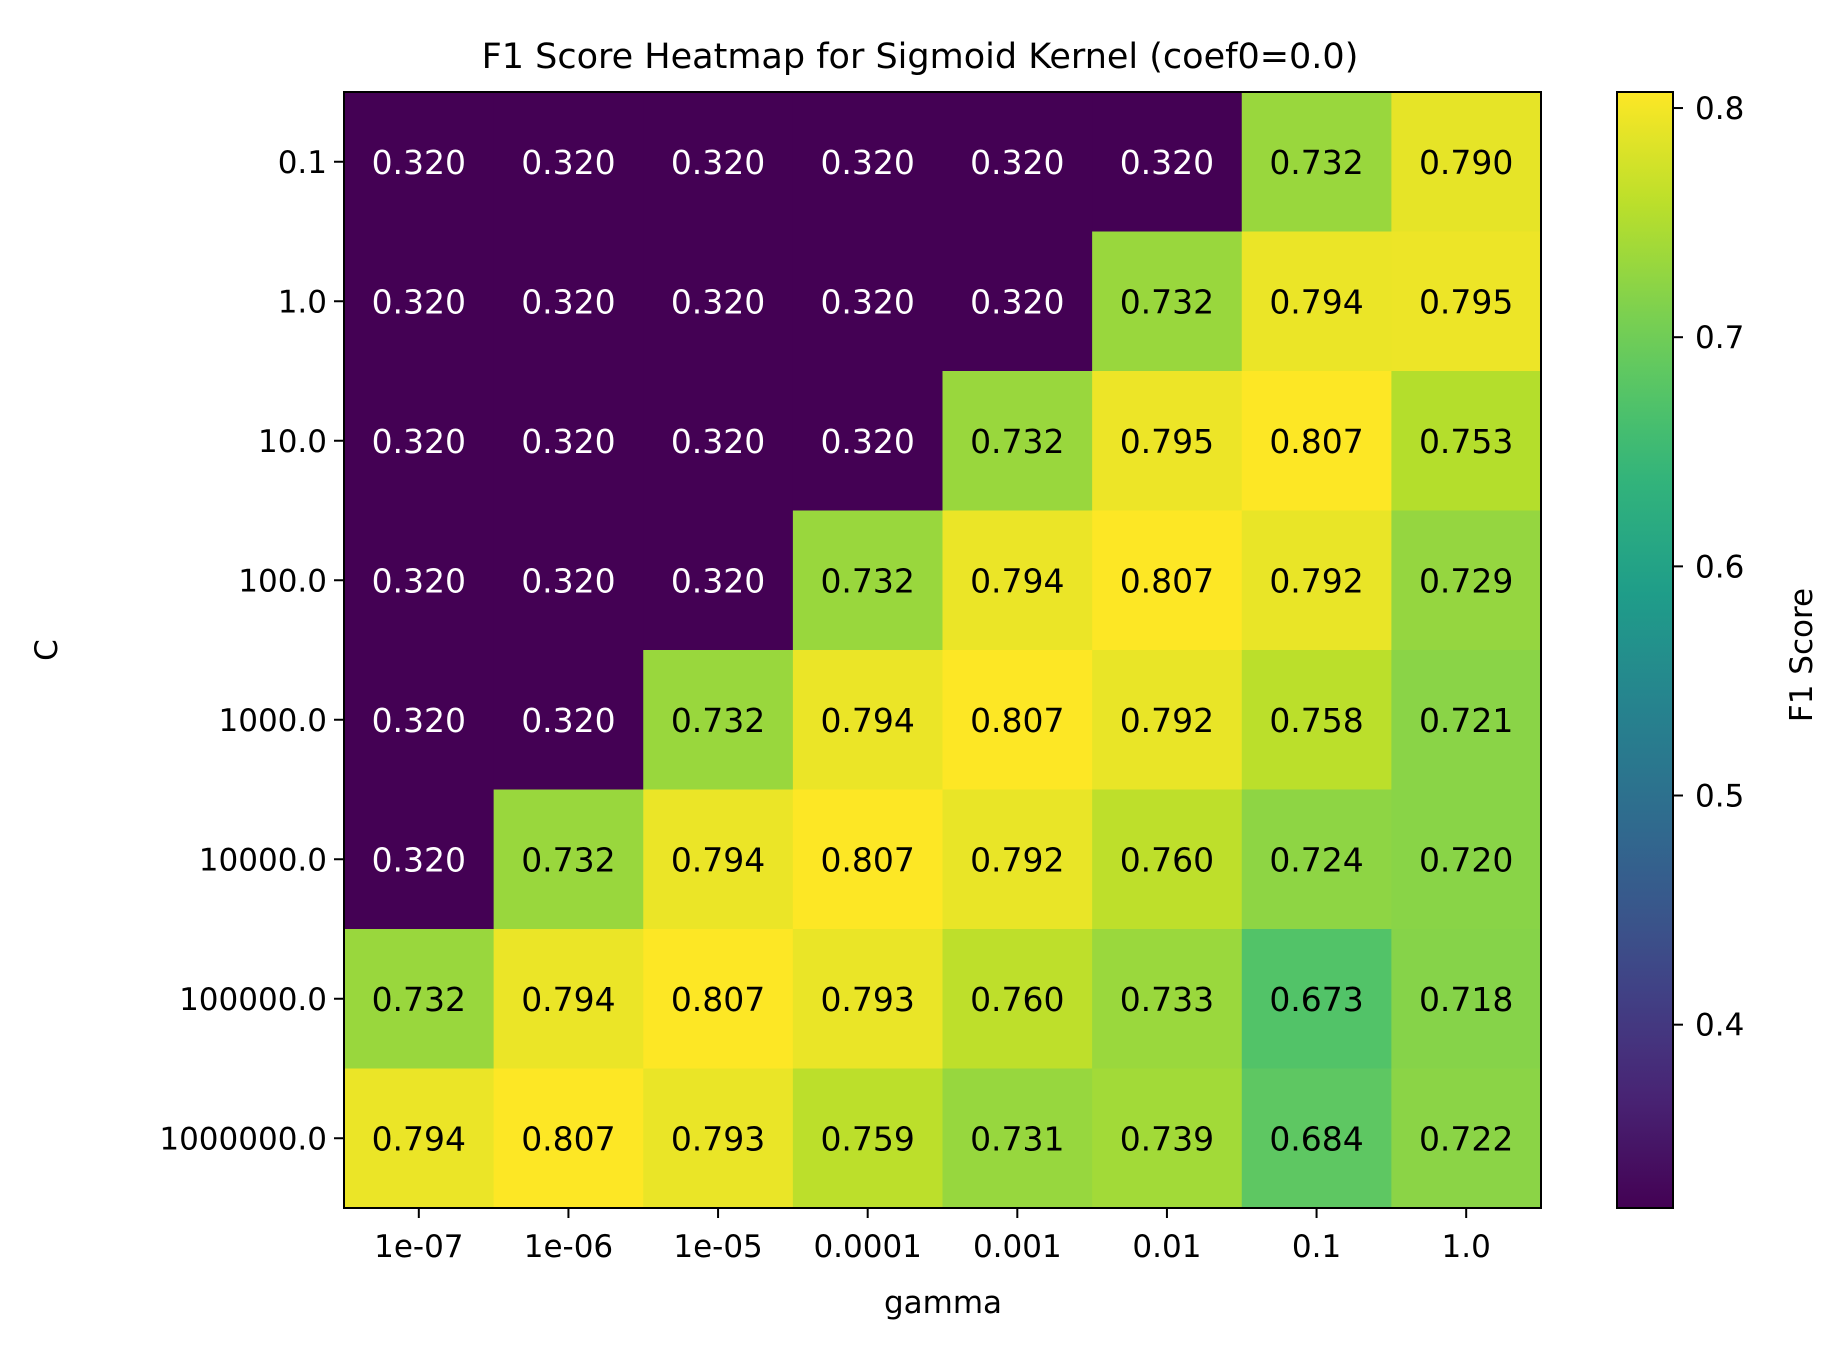 This screenshot has height=1362, width=1843. What do you see at coordinates (47, 650) in the screenshot?
I see `y-axis-label: C` at bounding box center [47, 650].